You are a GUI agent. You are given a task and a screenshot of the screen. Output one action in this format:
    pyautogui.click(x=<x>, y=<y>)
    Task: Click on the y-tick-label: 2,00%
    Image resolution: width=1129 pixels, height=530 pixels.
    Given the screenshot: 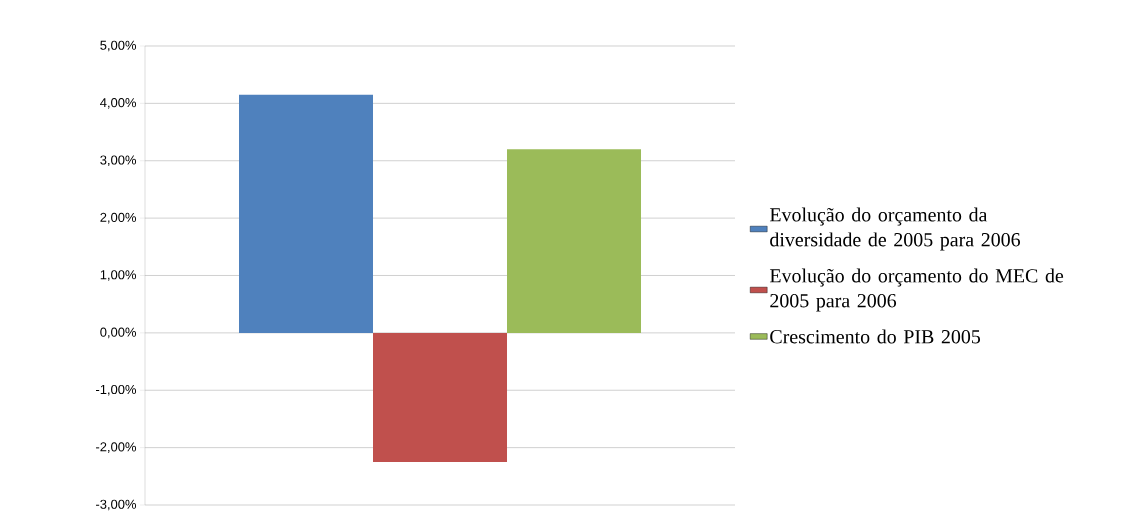 What is the action you would take?
    pyautogui.click(x=118, y=218)
    